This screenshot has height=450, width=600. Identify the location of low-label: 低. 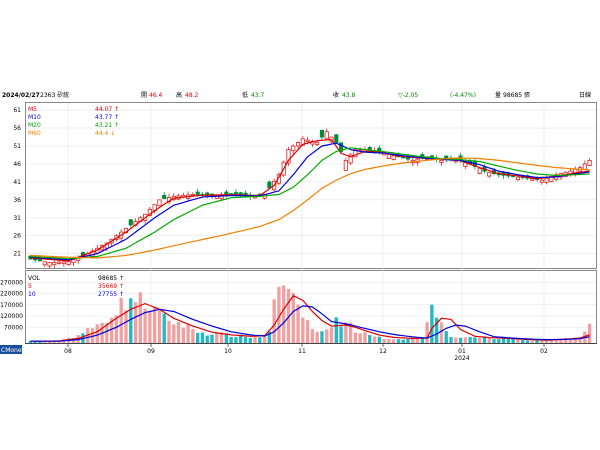
(245, 95).